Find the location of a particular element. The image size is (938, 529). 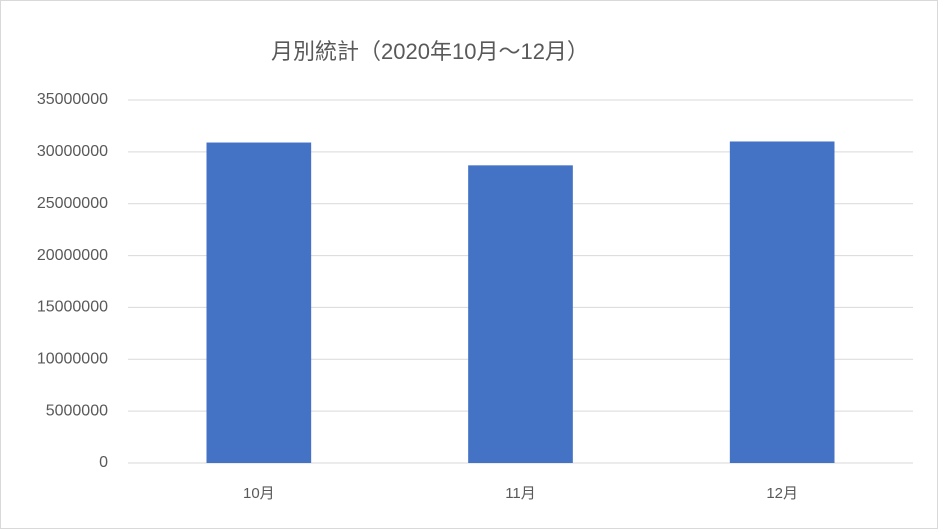

x-tick-label: 12月 is located at coordinates (782, 493).